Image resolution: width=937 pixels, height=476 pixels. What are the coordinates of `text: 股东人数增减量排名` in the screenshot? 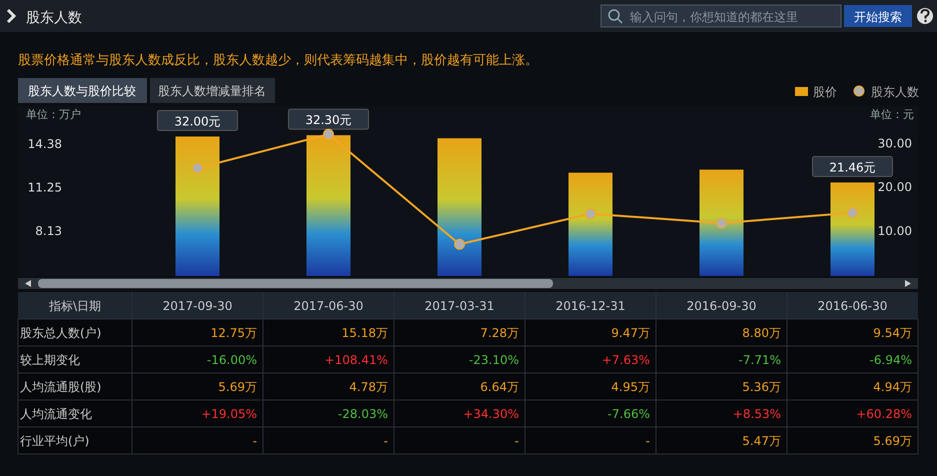 It's located at (212, 91).